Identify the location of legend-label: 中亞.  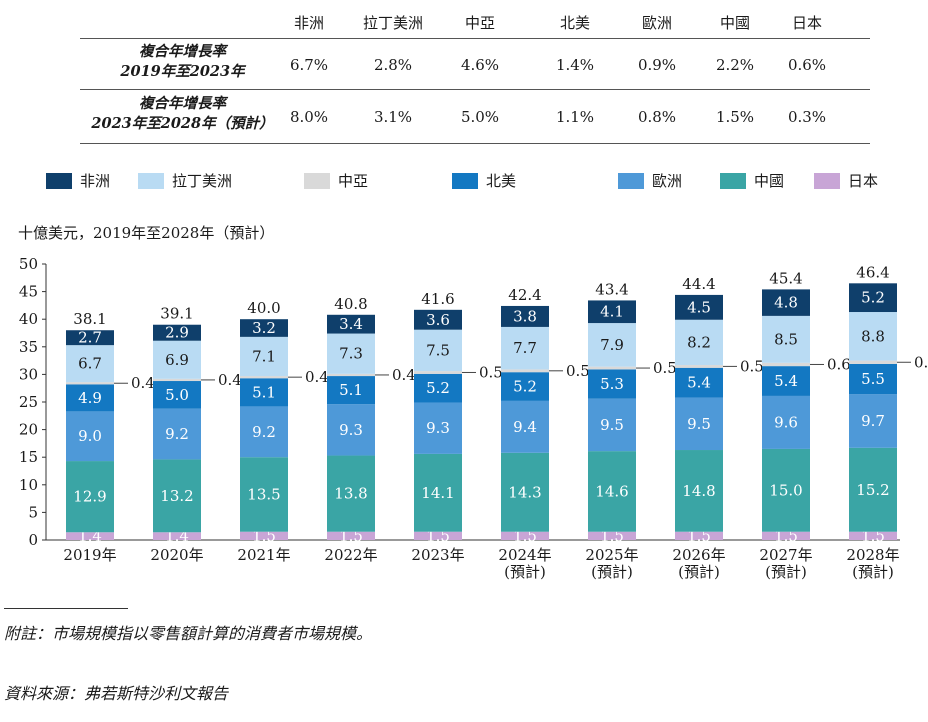
(353, 181).